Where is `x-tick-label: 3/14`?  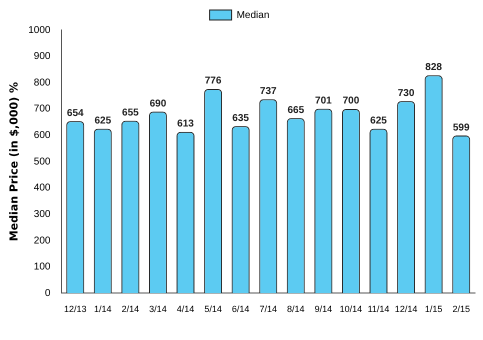
x-tick-label: 3/14 is located at coordinates (158, 309).